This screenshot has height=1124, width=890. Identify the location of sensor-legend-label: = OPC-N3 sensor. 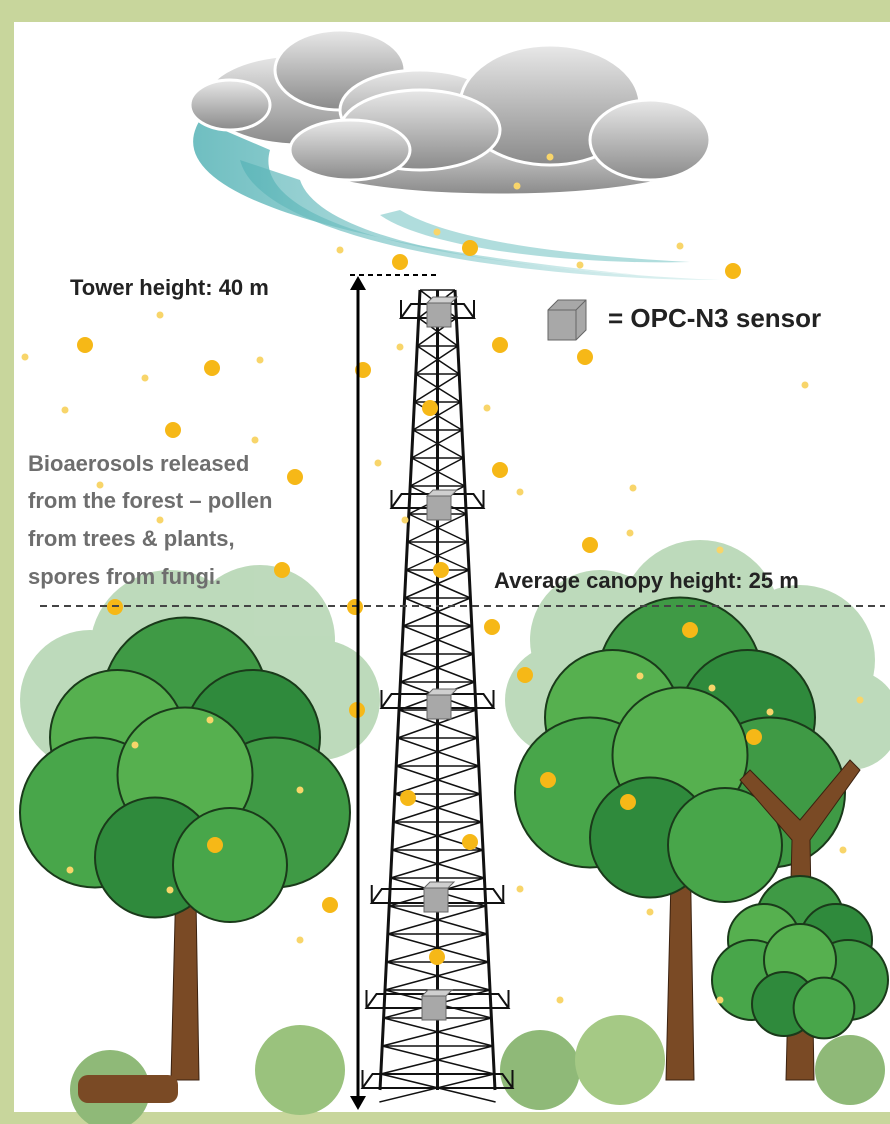
(714, 318).